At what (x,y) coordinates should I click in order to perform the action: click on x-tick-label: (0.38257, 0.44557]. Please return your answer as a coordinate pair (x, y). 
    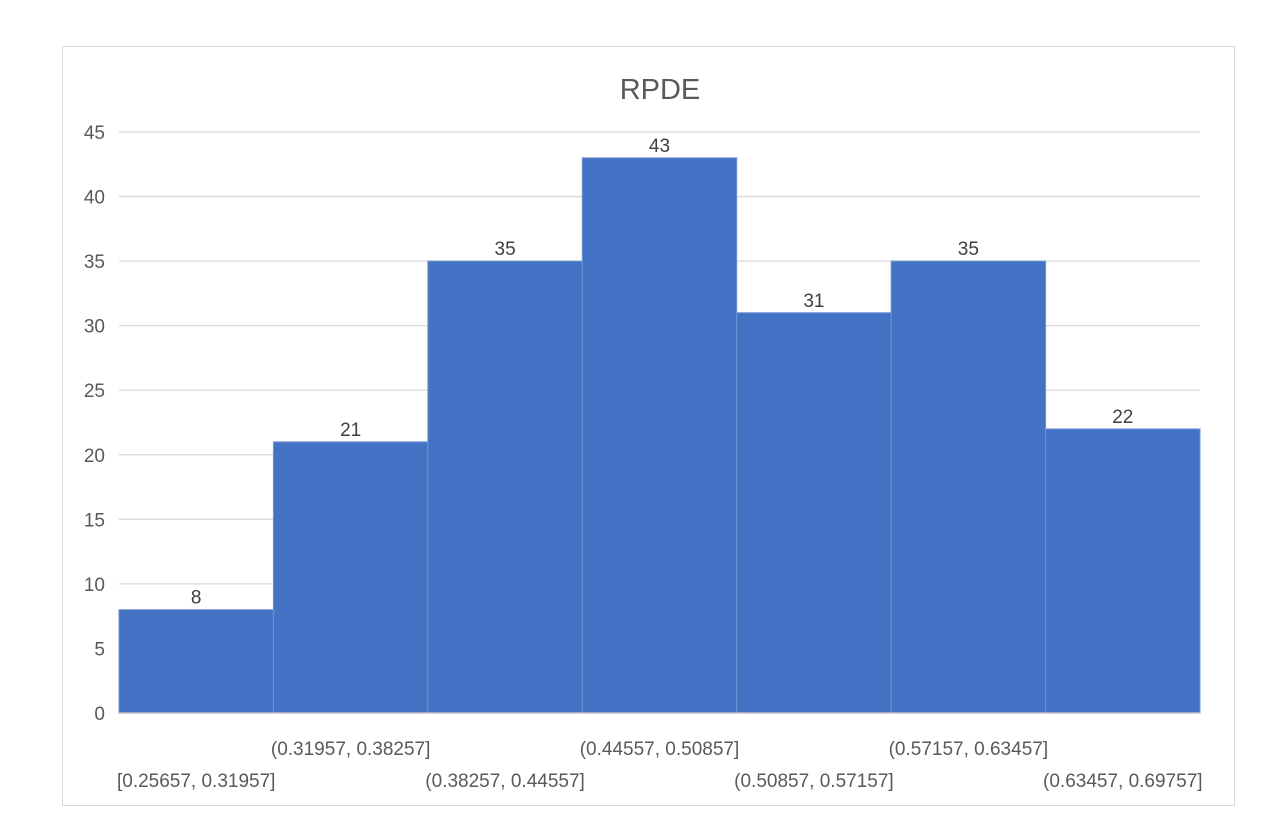
    Looking at the image, I should click on (505, 781).